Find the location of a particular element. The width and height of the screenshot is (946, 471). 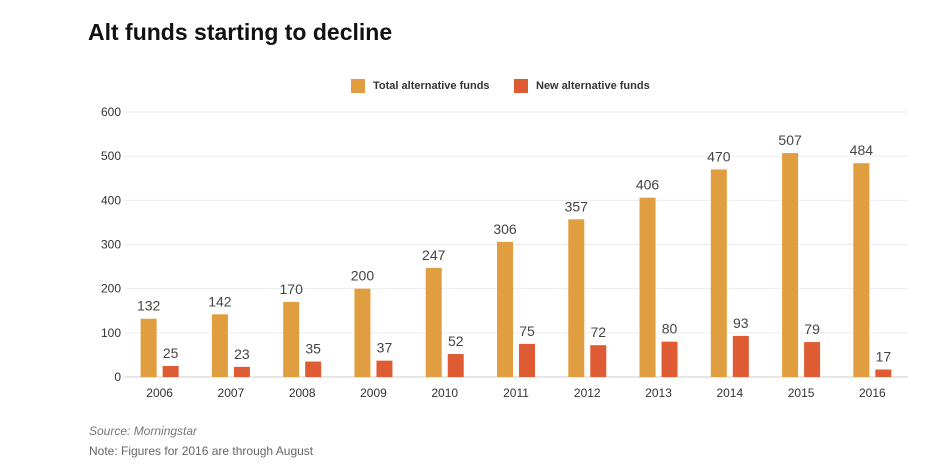

chart-title: Alt funds starting to decline is located at coordinates (240, 32).